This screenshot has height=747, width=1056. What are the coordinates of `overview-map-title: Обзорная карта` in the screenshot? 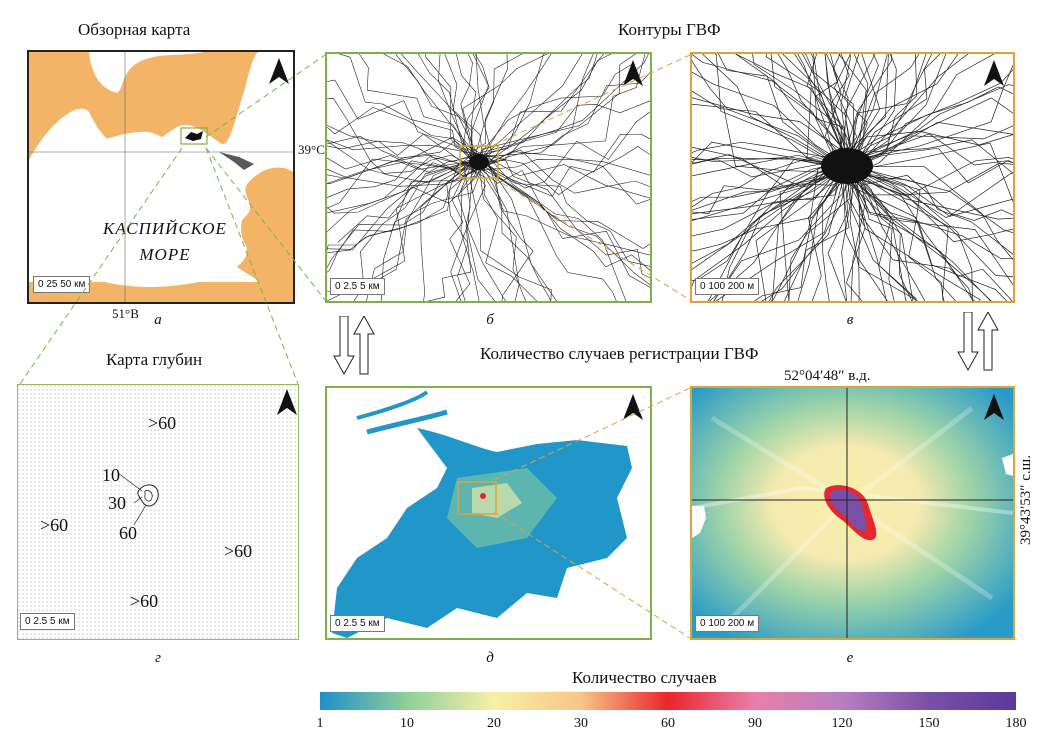 It's located at (134, 29).